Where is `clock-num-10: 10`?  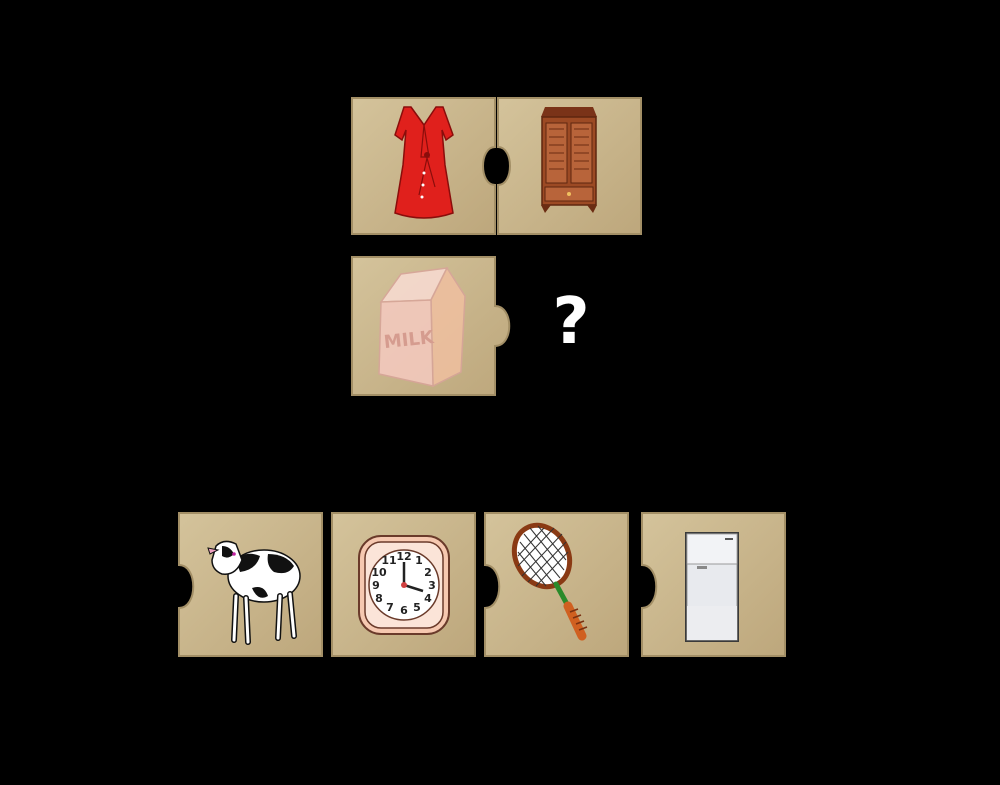
clock-num-10: 10 is located at coordinates (379, 572).